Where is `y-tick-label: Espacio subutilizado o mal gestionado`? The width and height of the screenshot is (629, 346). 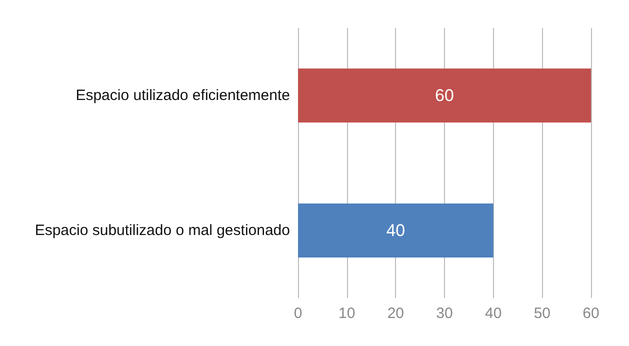
y-tick-label: Espacio subutilizado o mal gestionado is located at coordinates (162, 230).